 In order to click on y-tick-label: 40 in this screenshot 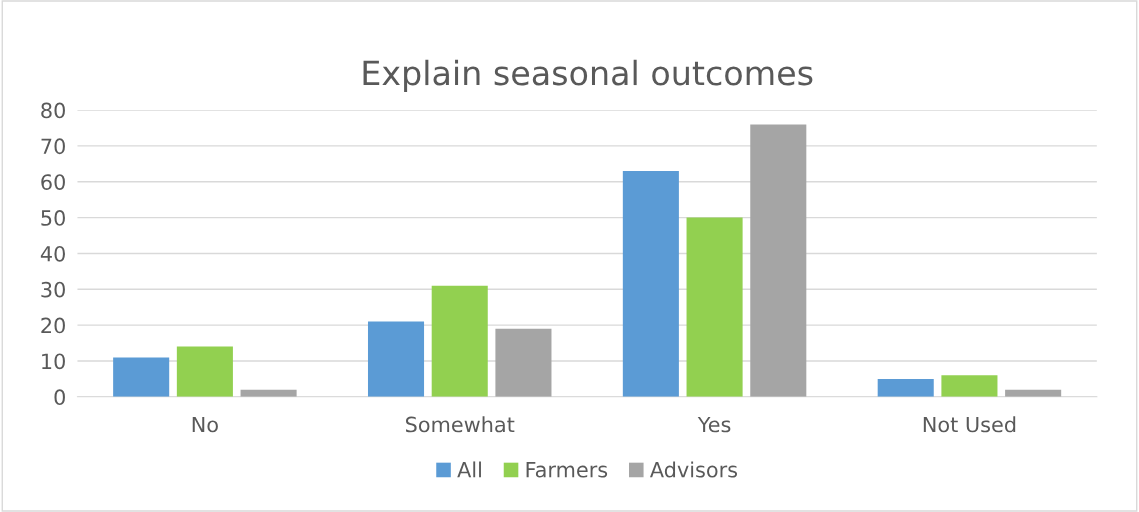, I will do `click(52, 253)`.